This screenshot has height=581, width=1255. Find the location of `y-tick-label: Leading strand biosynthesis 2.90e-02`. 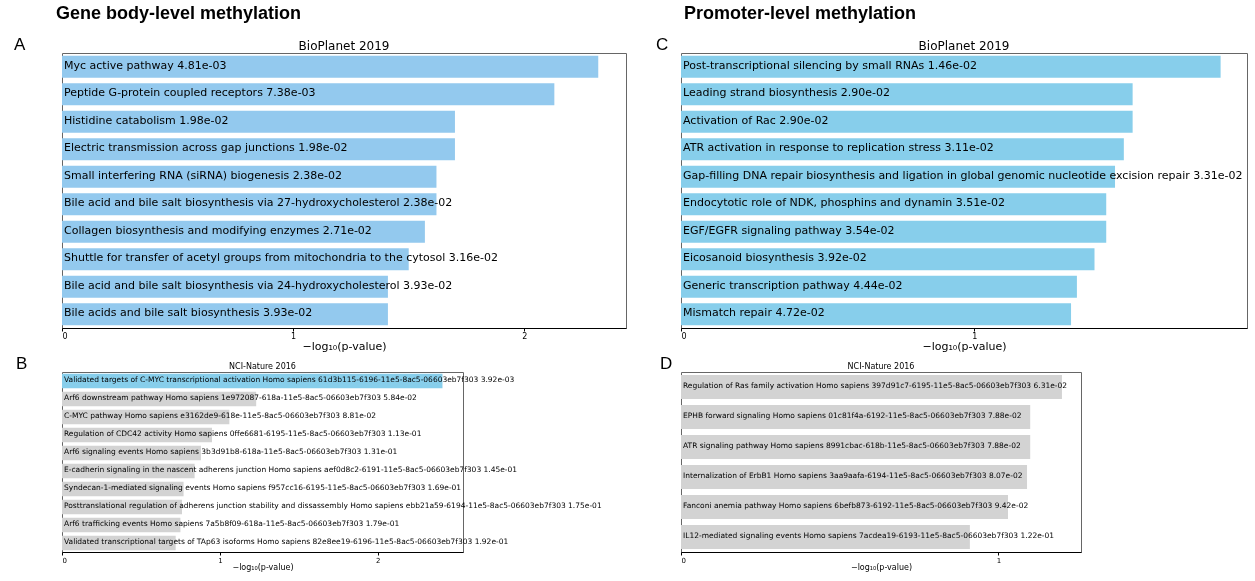

y-tick-label: Leading strand biosynthesis 2.90e-02 is located at coordinates (786, 93).